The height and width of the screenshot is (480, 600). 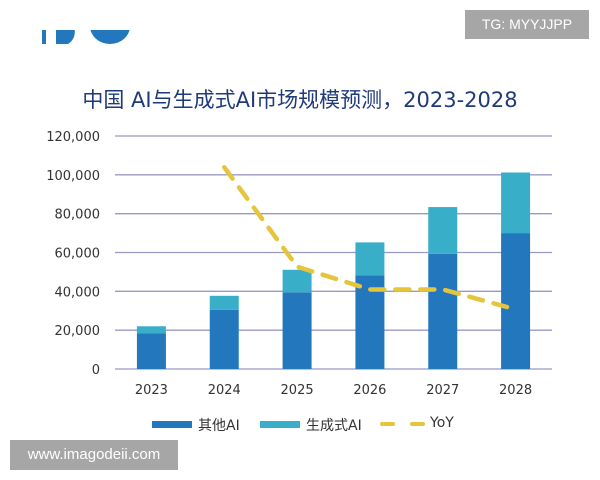 What do you see at coordinates (78, 331) in the screenshot?
I see `y-tick-label: 20,000` at bounding box center [78, 331].